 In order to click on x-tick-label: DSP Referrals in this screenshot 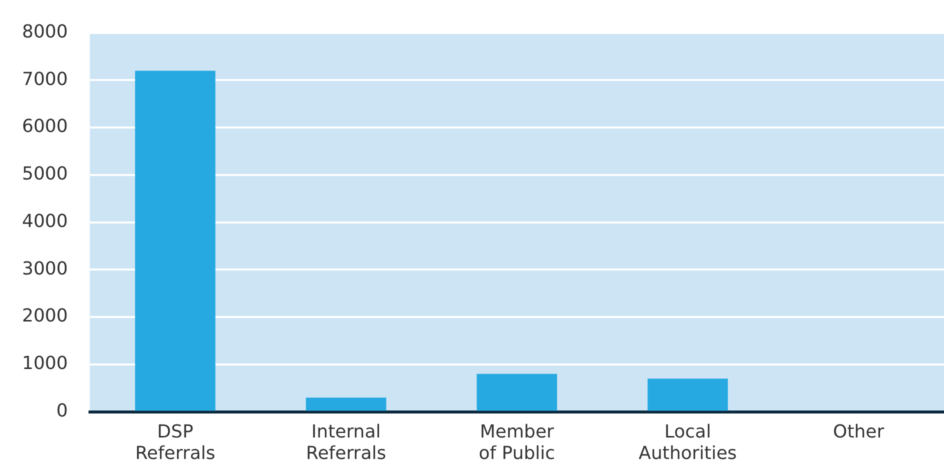, I will do `click(175, 442)`.